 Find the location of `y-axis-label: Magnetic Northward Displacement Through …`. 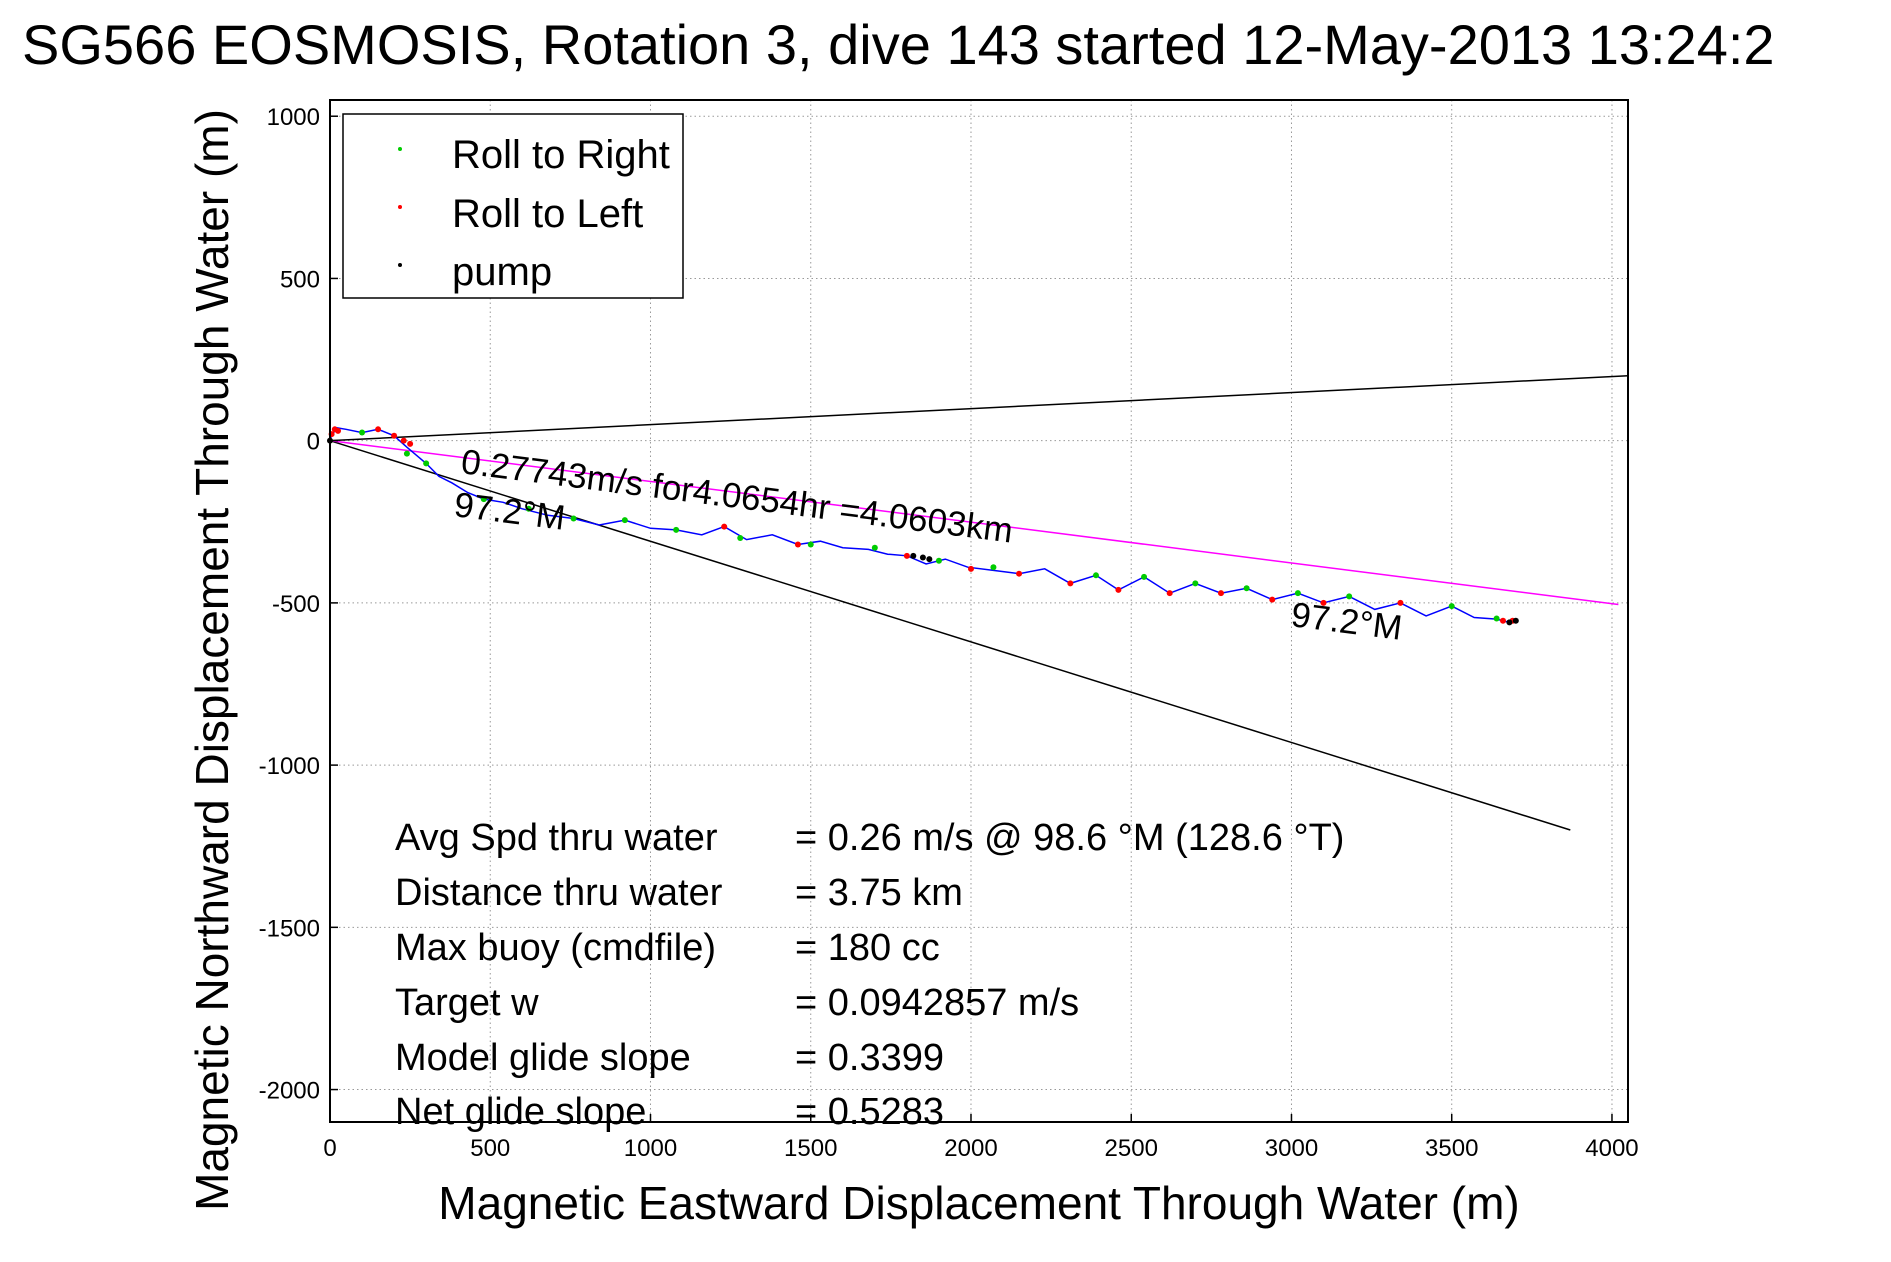

y-axis-label: Magnetic Northward Displacement Through … is located at coordinates (212, 660).